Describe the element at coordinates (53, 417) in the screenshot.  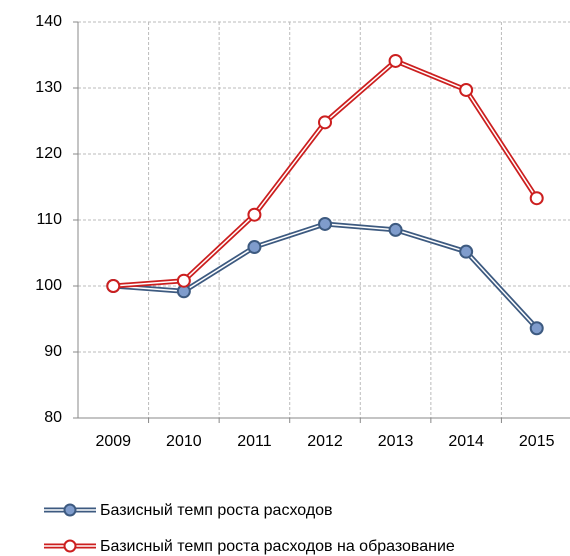
I see `y-tick-label: 80` at that location.